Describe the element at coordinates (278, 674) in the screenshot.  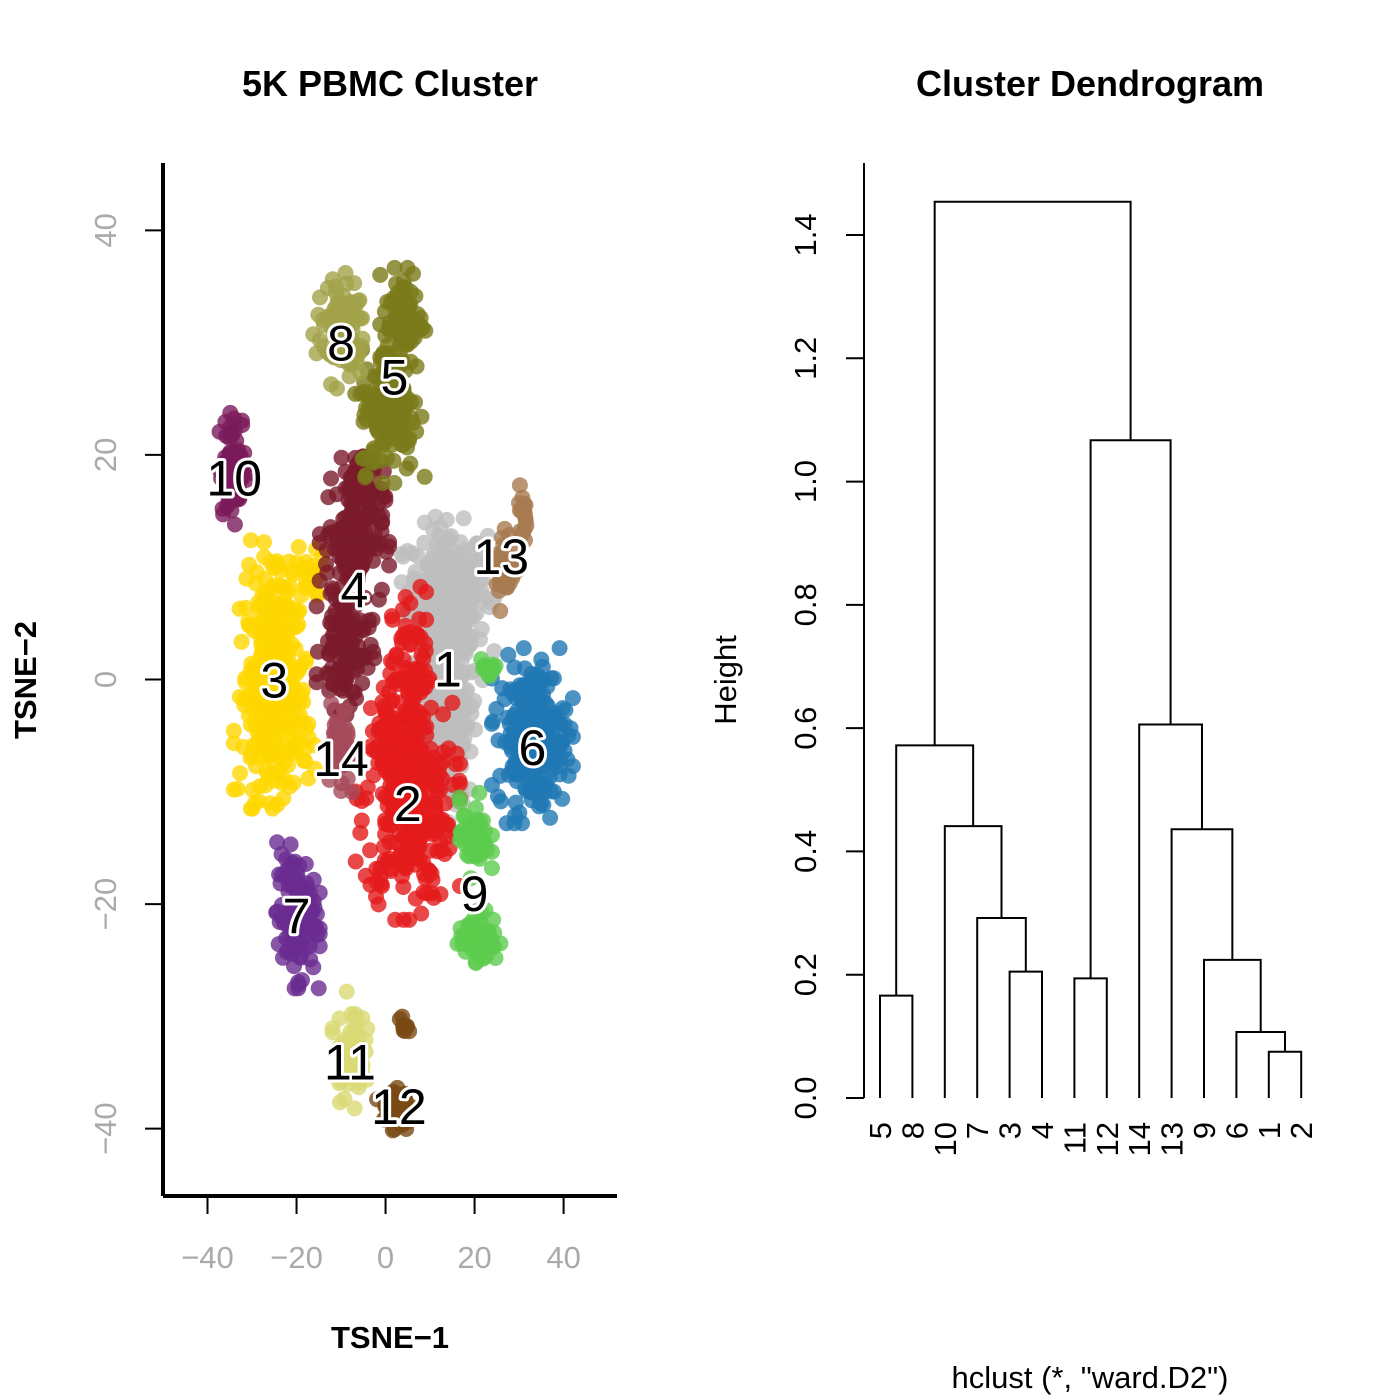
I see `cluster-3-points` at that location.